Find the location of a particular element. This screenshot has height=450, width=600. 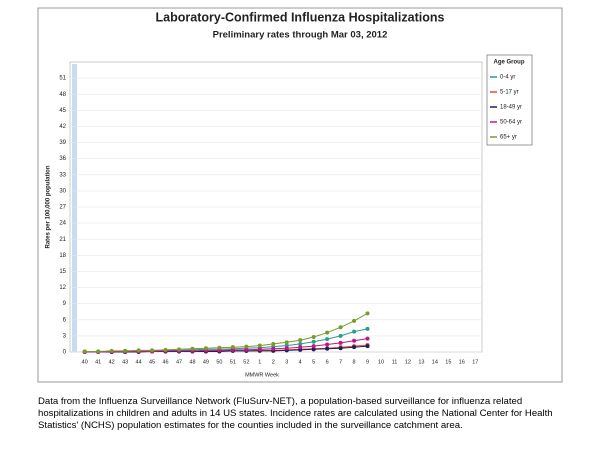

x-tick-label: 15 is located at coordinates (448, 362).